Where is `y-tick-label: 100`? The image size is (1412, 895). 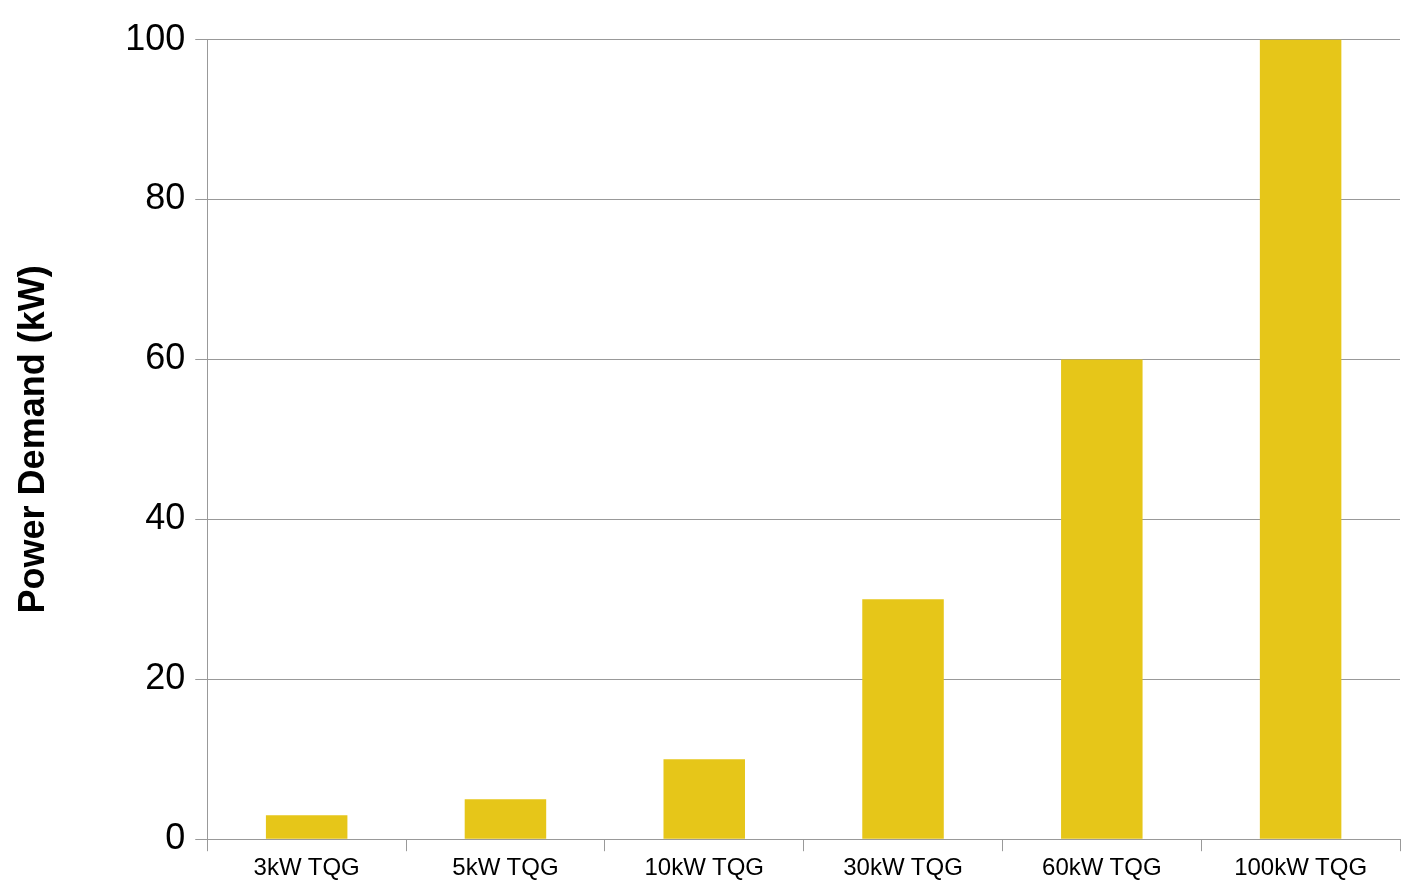
y-tick-label: 100 is located at coordinates (155, 37).